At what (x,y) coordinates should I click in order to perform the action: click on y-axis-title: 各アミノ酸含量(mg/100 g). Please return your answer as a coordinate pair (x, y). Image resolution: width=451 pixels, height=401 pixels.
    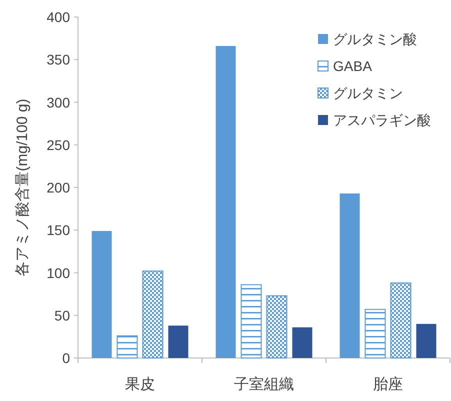
    Looking at the image, I should click on (22, 187).